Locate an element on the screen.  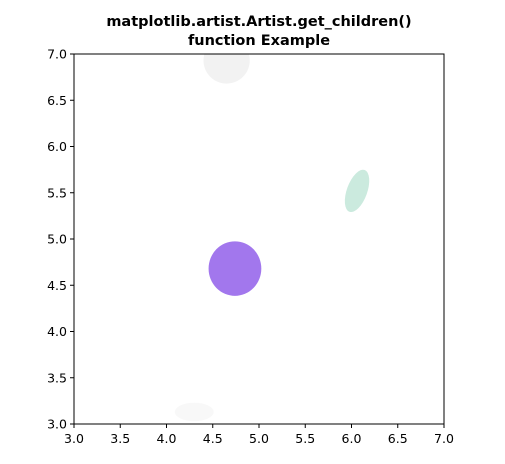
ellipse-gray-top is located at coordinates (226, 69).